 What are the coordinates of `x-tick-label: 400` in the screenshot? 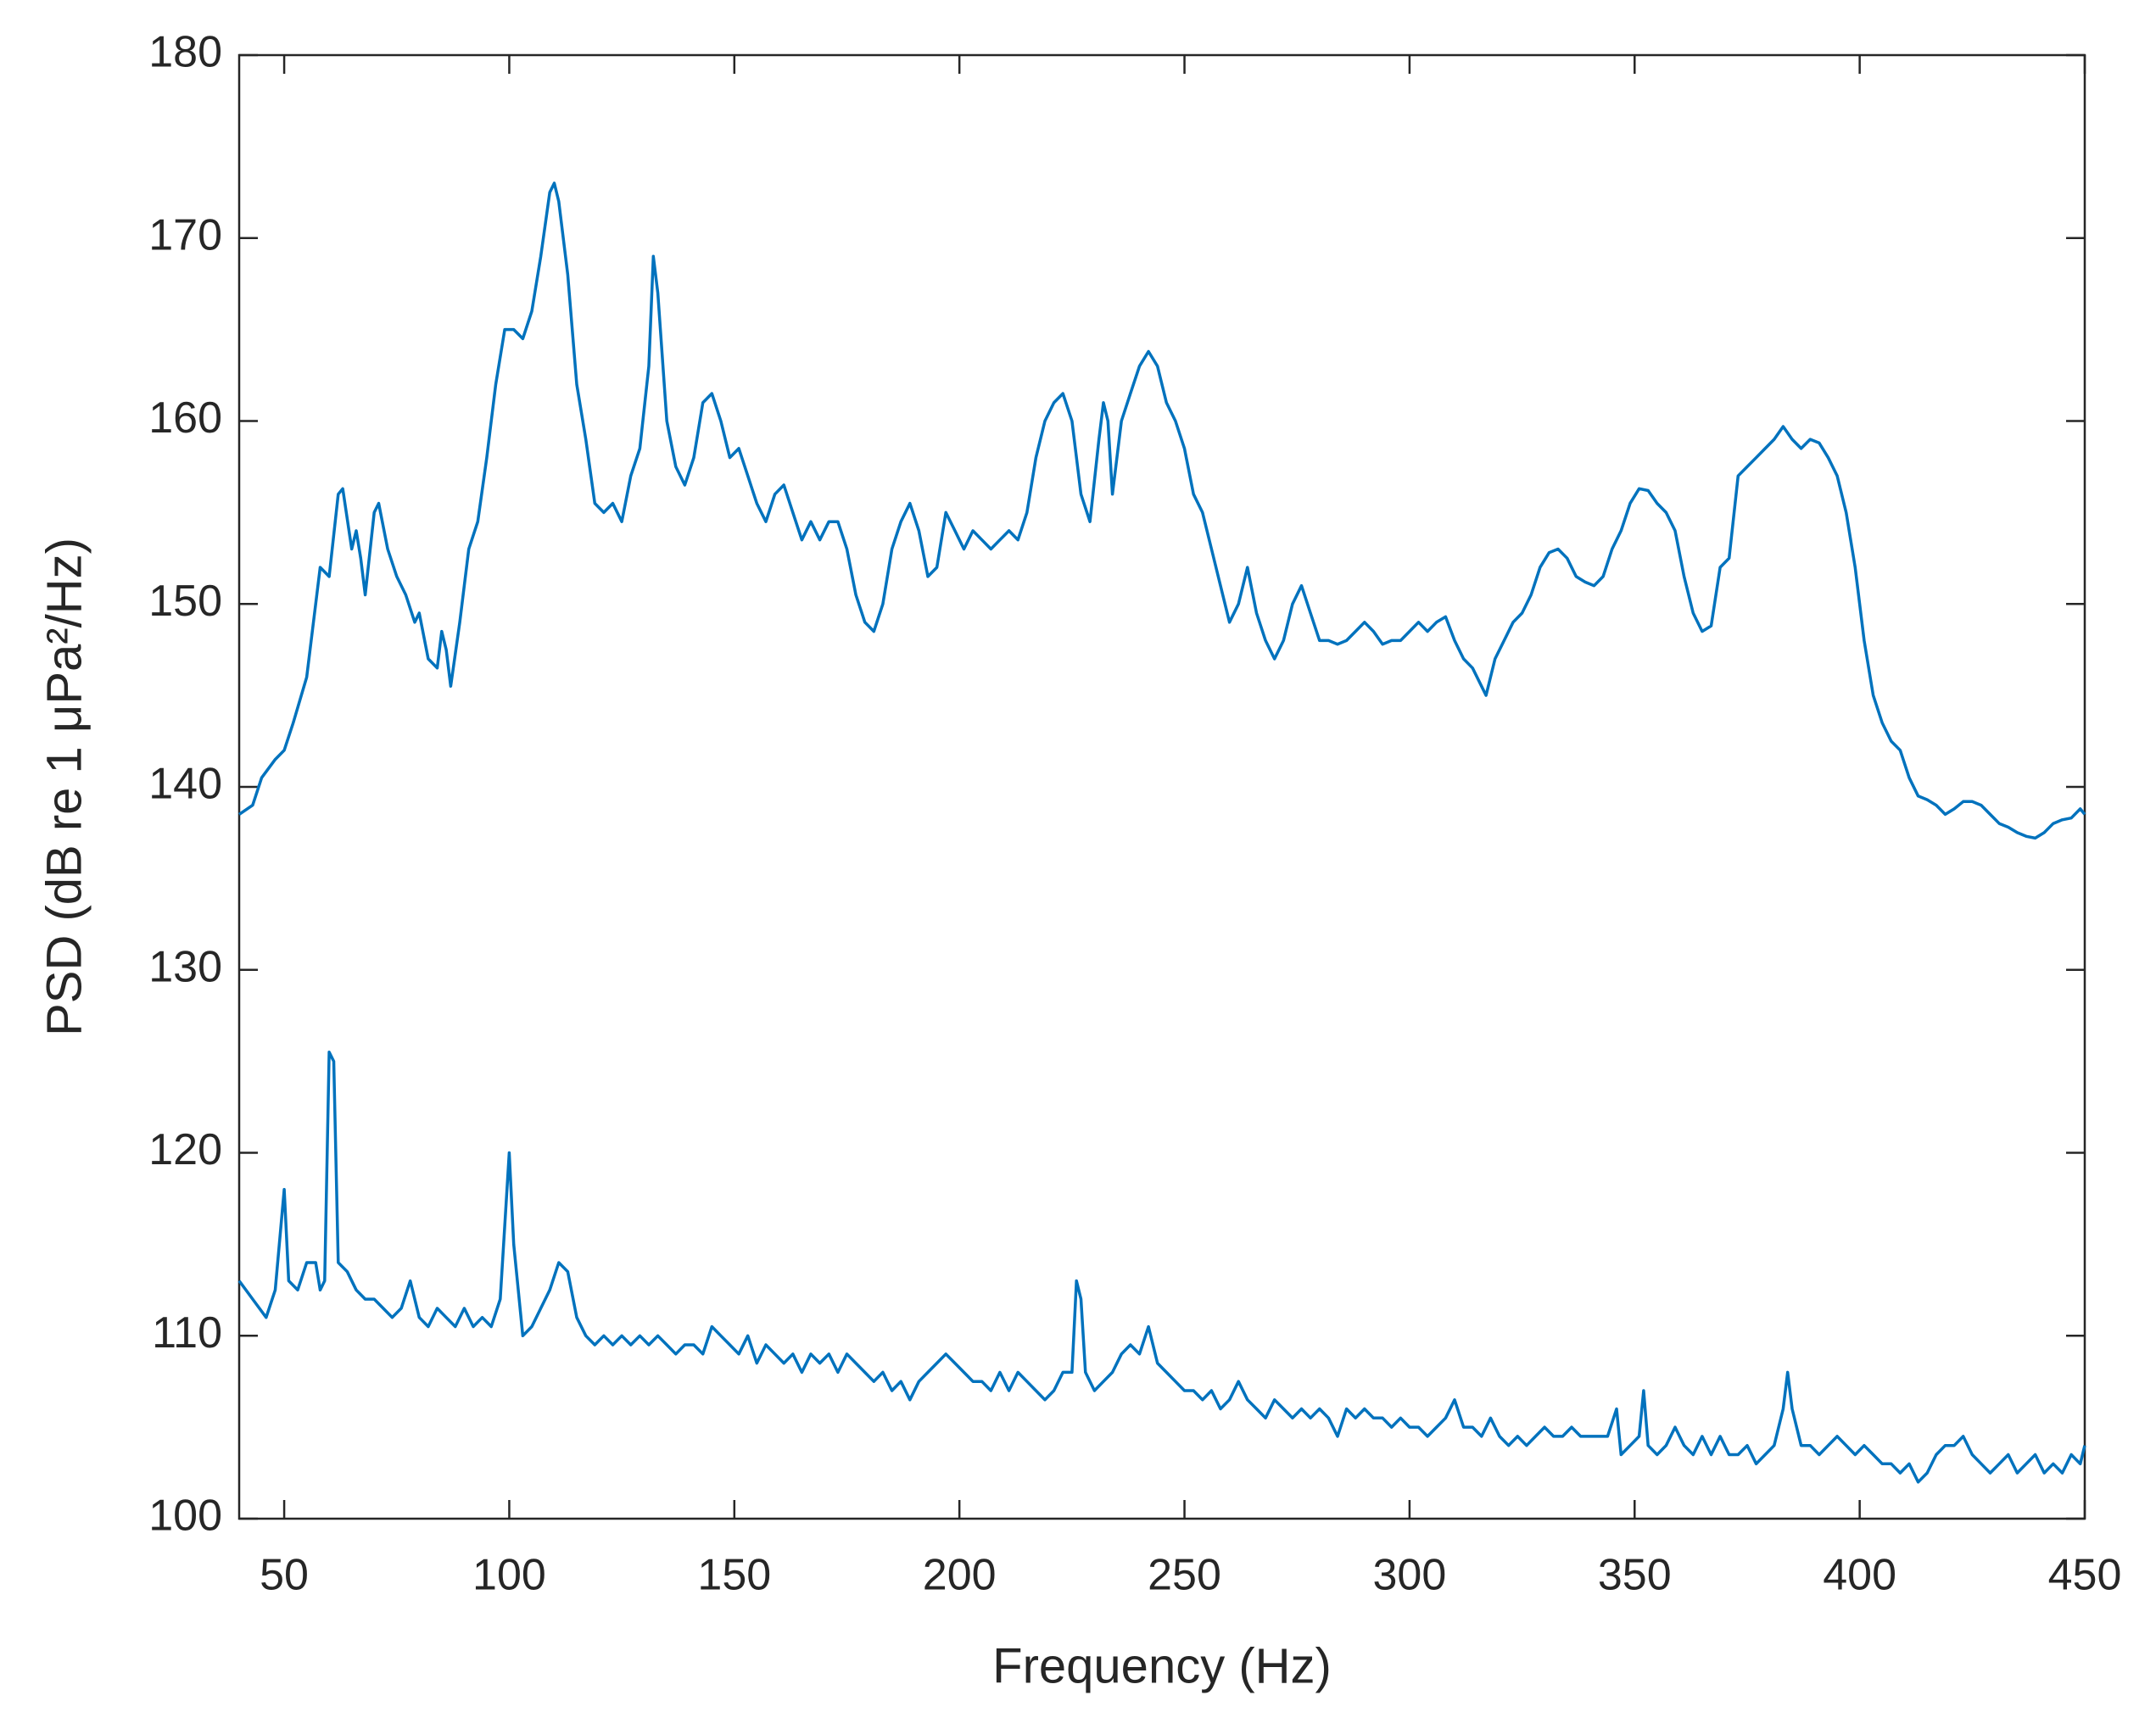 It's located at (1859, 1575).